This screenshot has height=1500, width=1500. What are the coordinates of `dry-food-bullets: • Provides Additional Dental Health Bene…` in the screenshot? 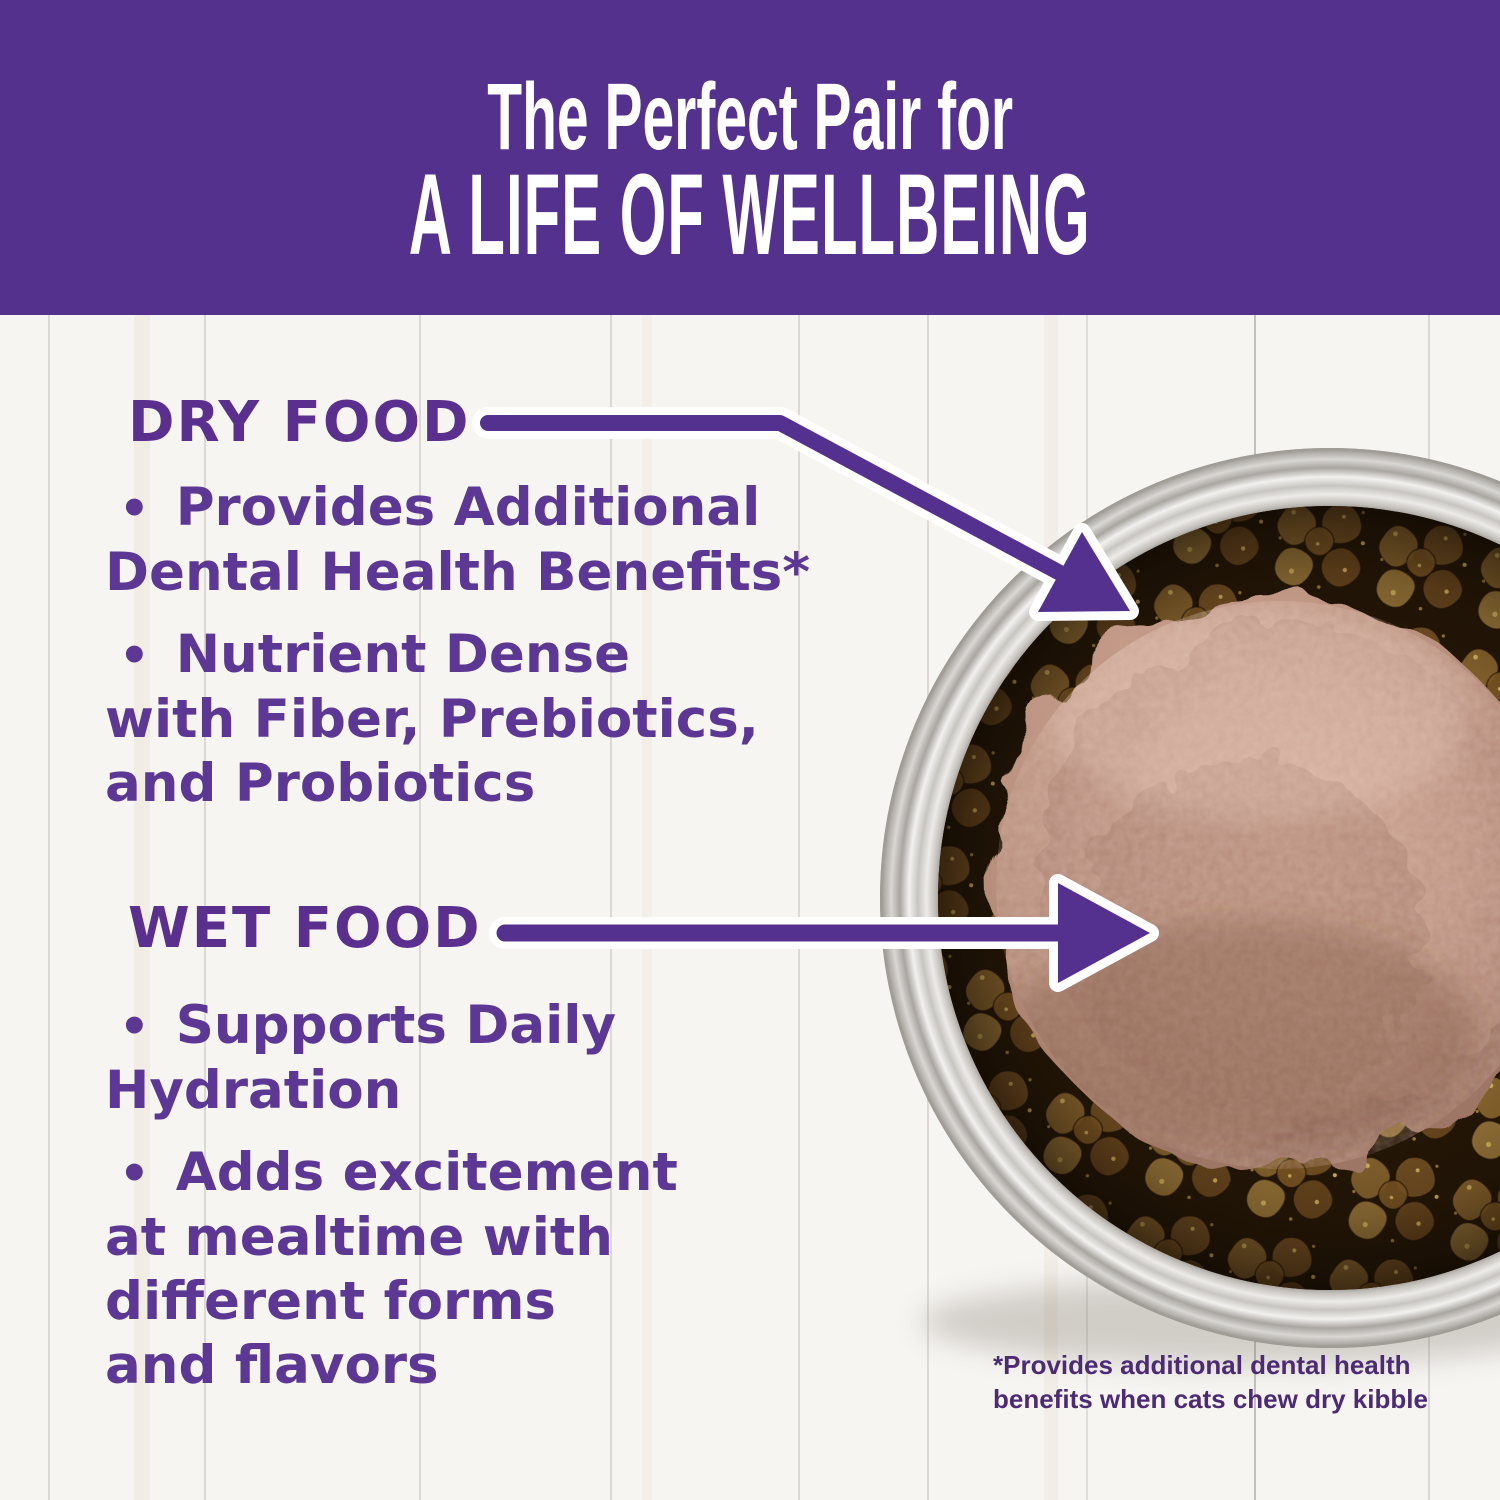 It's located at (458, 646).